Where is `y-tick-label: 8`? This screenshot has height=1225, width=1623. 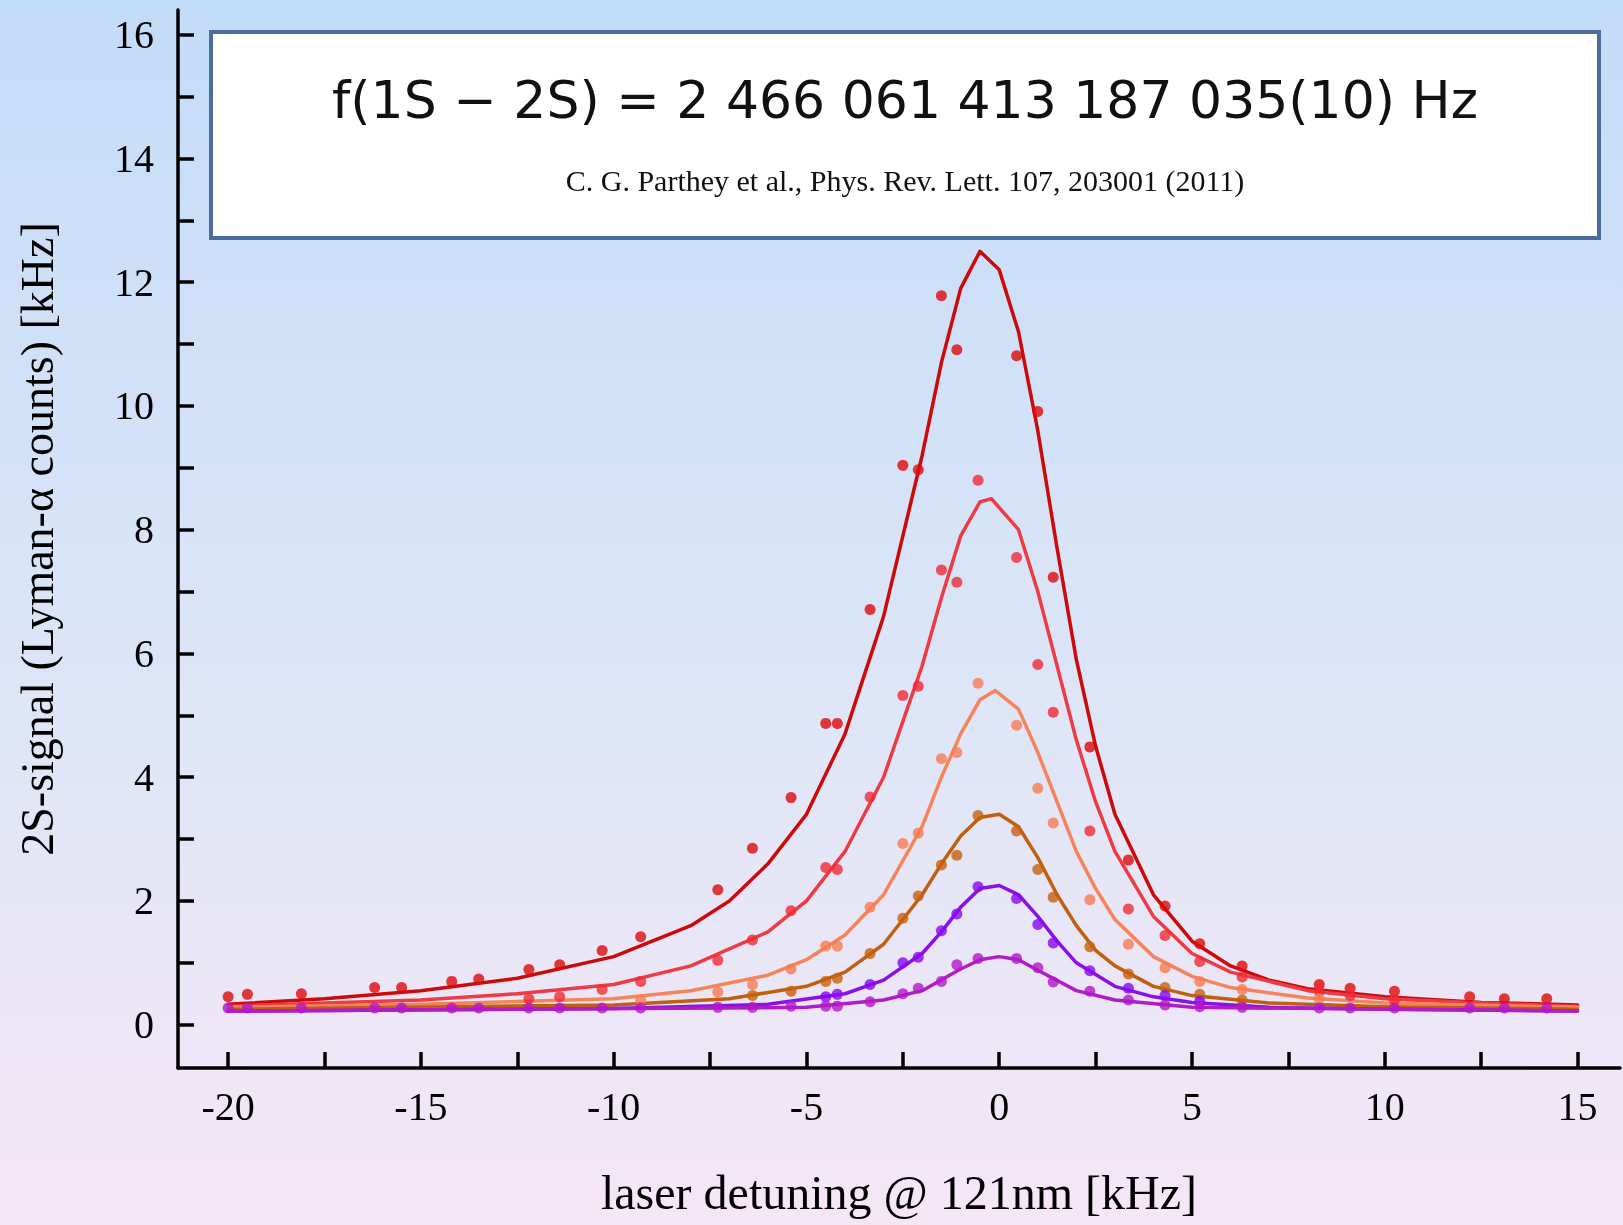 y-tick-label: 8 is located at coordinates (144, 530).